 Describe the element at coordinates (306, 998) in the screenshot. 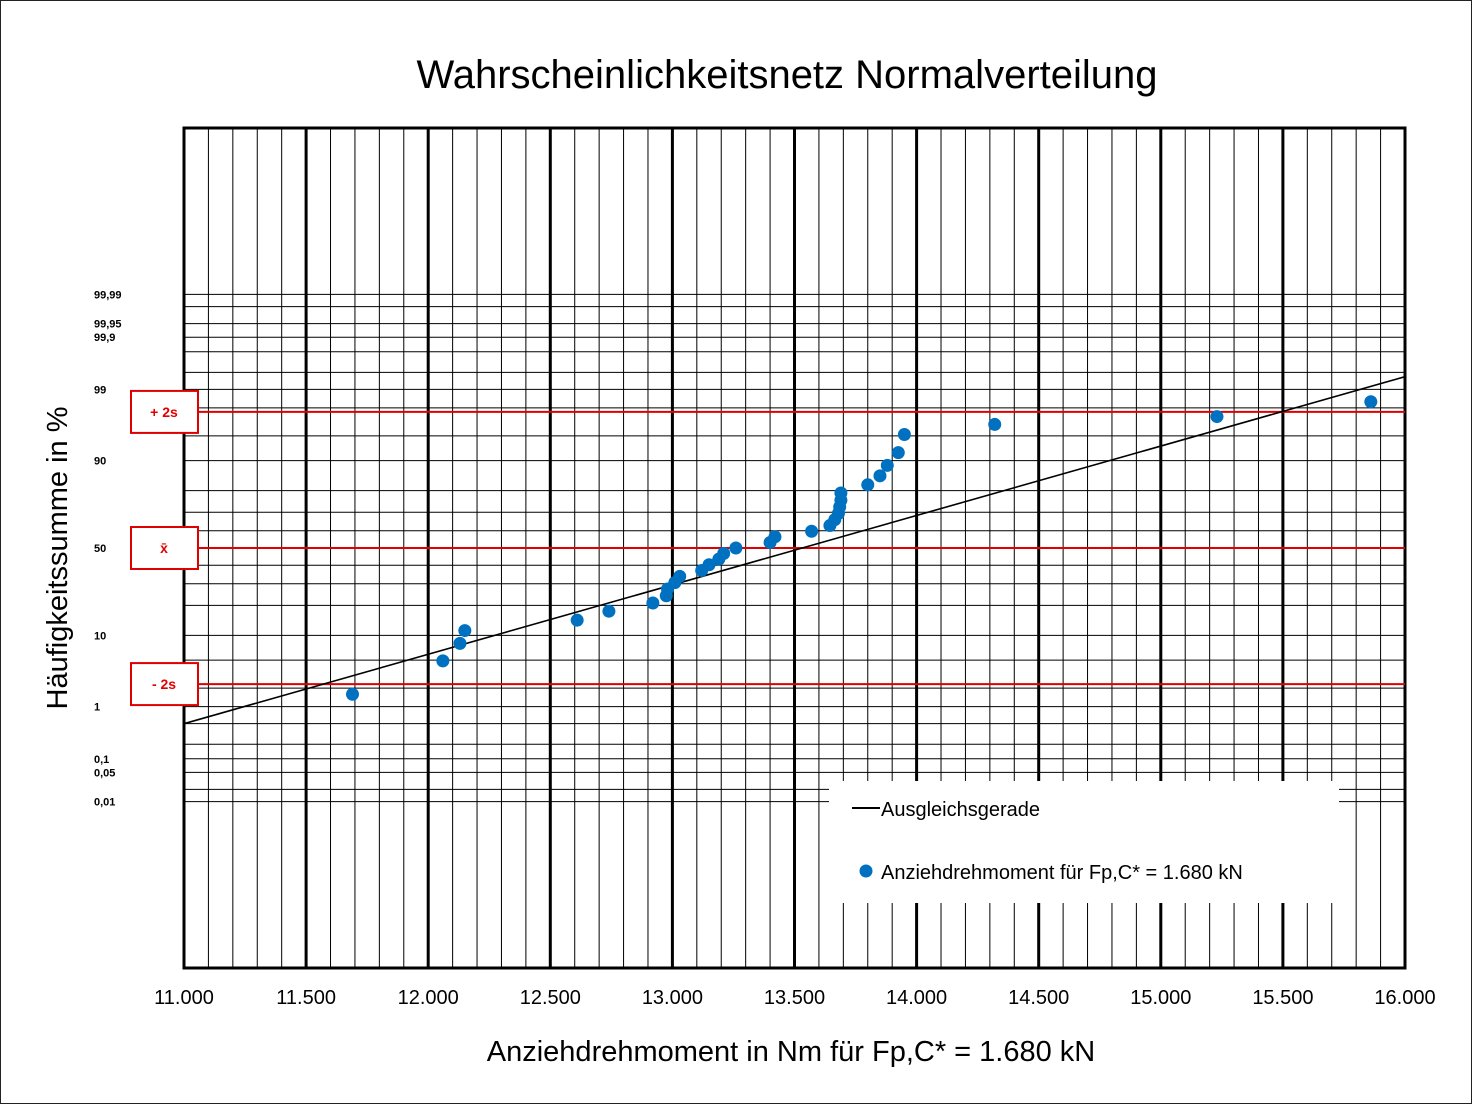

I see `x-tick-label: 11.500` at that location.